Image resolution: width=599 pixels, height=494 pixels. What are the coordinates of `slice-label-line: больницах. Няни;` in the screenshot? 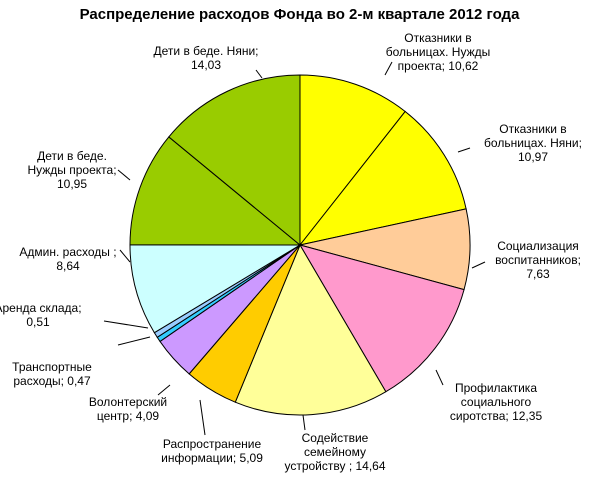 It's located at (533, 143).